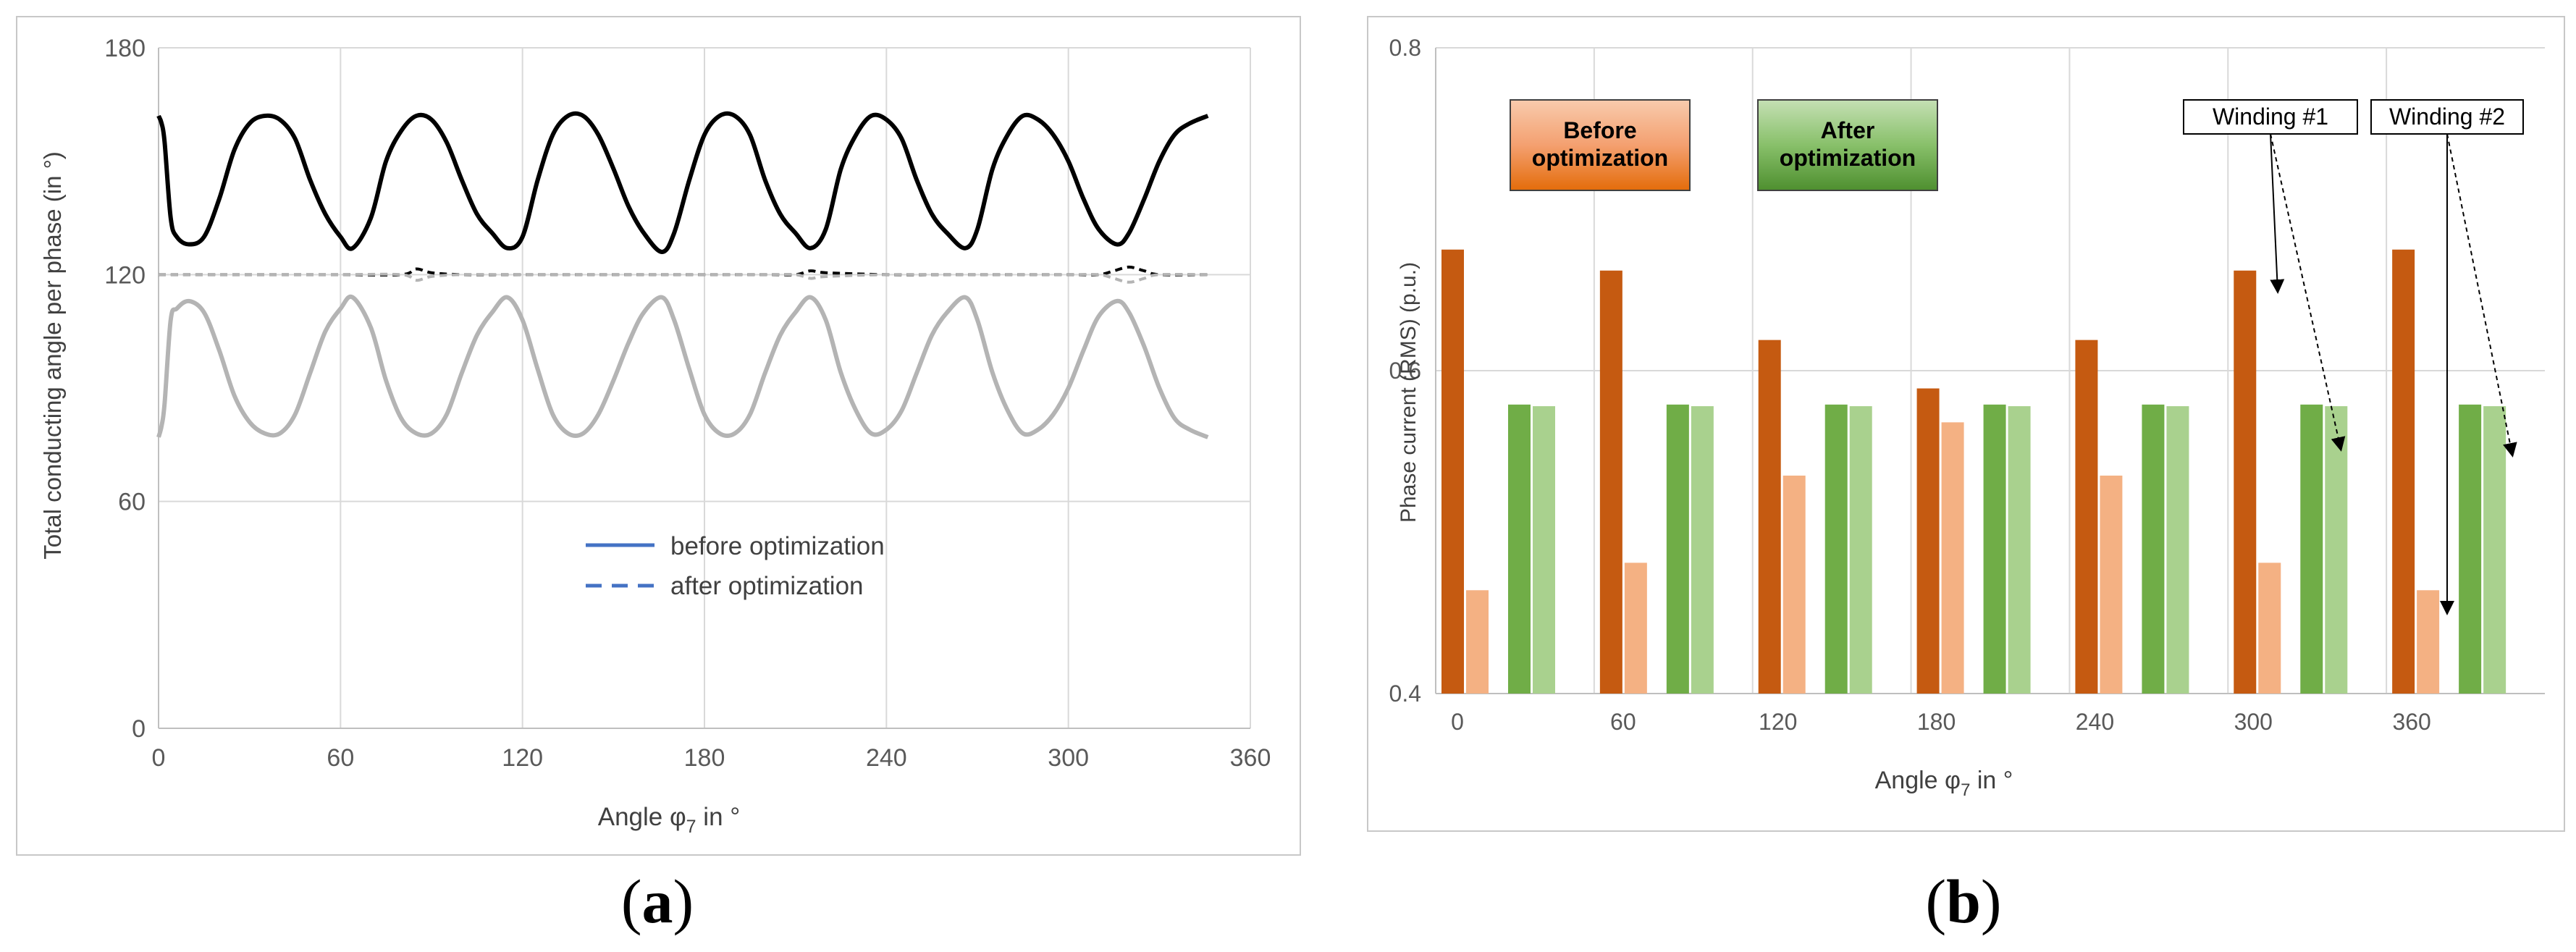 The width and height of the screenshot is (2576, 952). Describe the element at coordinates (1600, 158) in the screenshot. I see `before-box-line2: optimization` at that location.